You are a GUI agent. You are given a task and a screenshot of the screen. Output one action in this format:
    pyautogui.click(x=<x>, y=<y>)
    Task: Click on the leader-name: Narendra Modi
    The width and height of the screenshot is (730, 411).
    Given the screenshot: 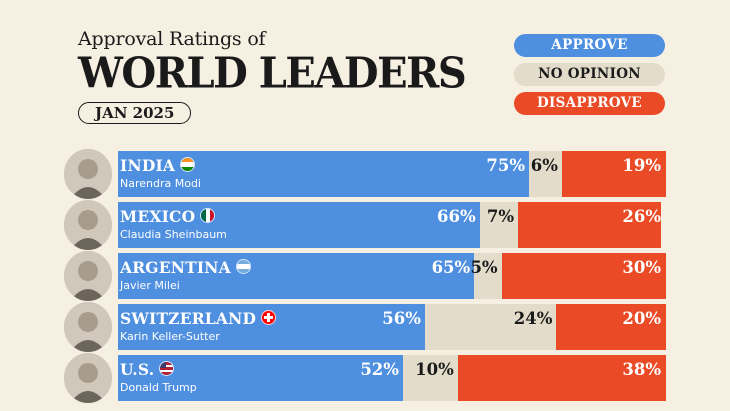 What is the action you would take?
    pyautogui.click(x=160, y=183)
    